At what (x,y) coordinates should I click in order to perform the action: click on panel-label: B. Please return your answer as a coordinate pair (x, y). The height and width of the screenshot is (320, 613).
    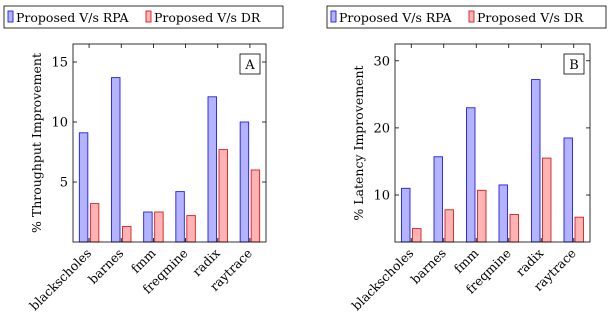
    Looking at the image, I should click on (574, 65).